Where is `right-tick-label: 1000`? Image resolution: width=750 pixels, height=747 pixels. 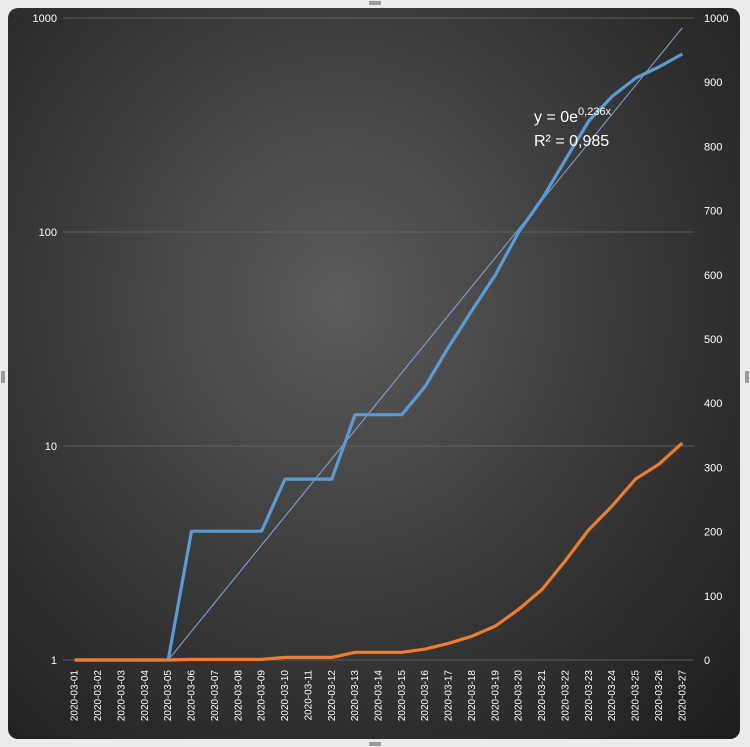
right-tick-label: 1000 is located at coordinates (716, 19).